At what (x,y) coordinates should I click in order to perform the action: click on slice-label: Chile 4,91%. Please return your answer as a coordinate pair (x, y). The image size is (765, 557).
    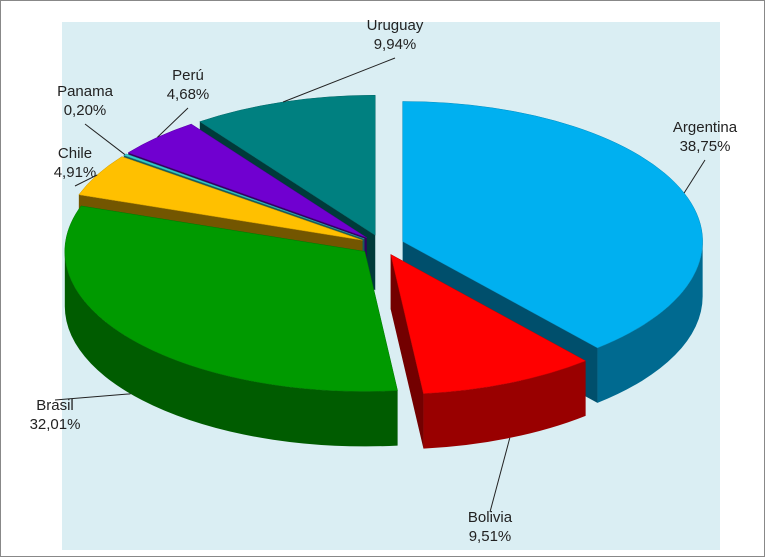
    Looking at the image, I should click on (75, 163).